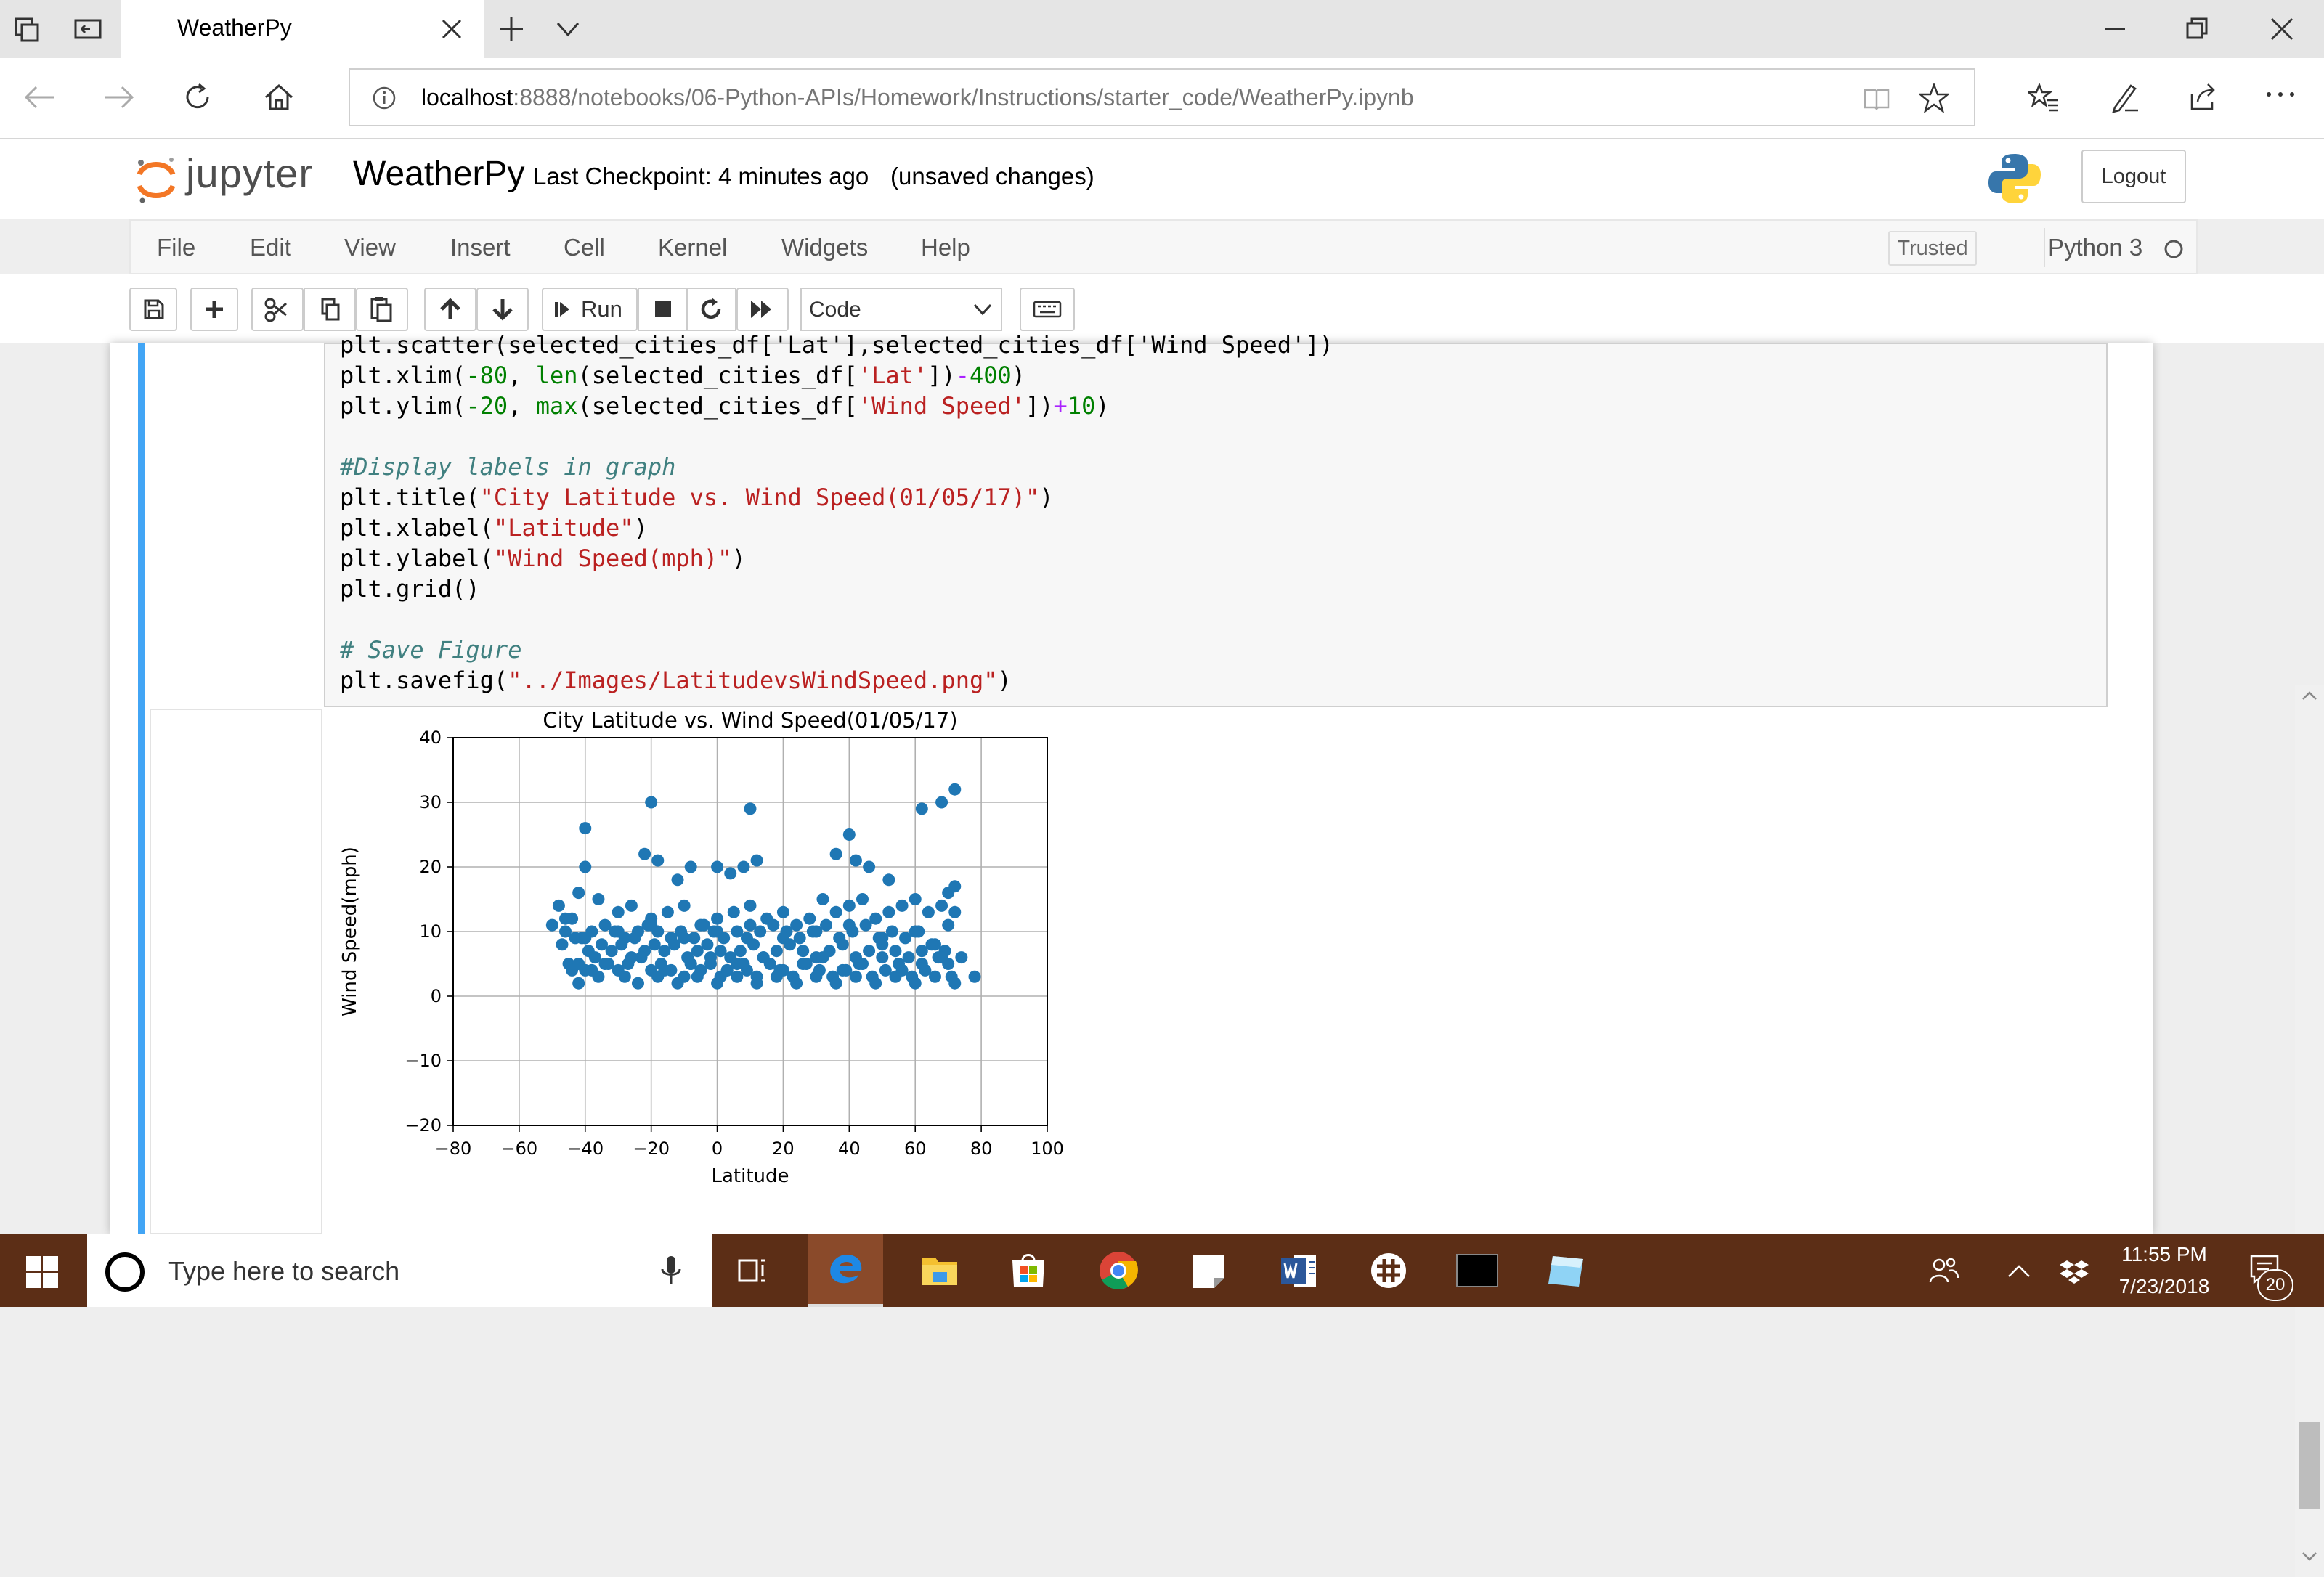 The height and width of the screenshot is (1577, 2324). I want to click on taskbar-search-box: Type here to search, so click(399, 1270).